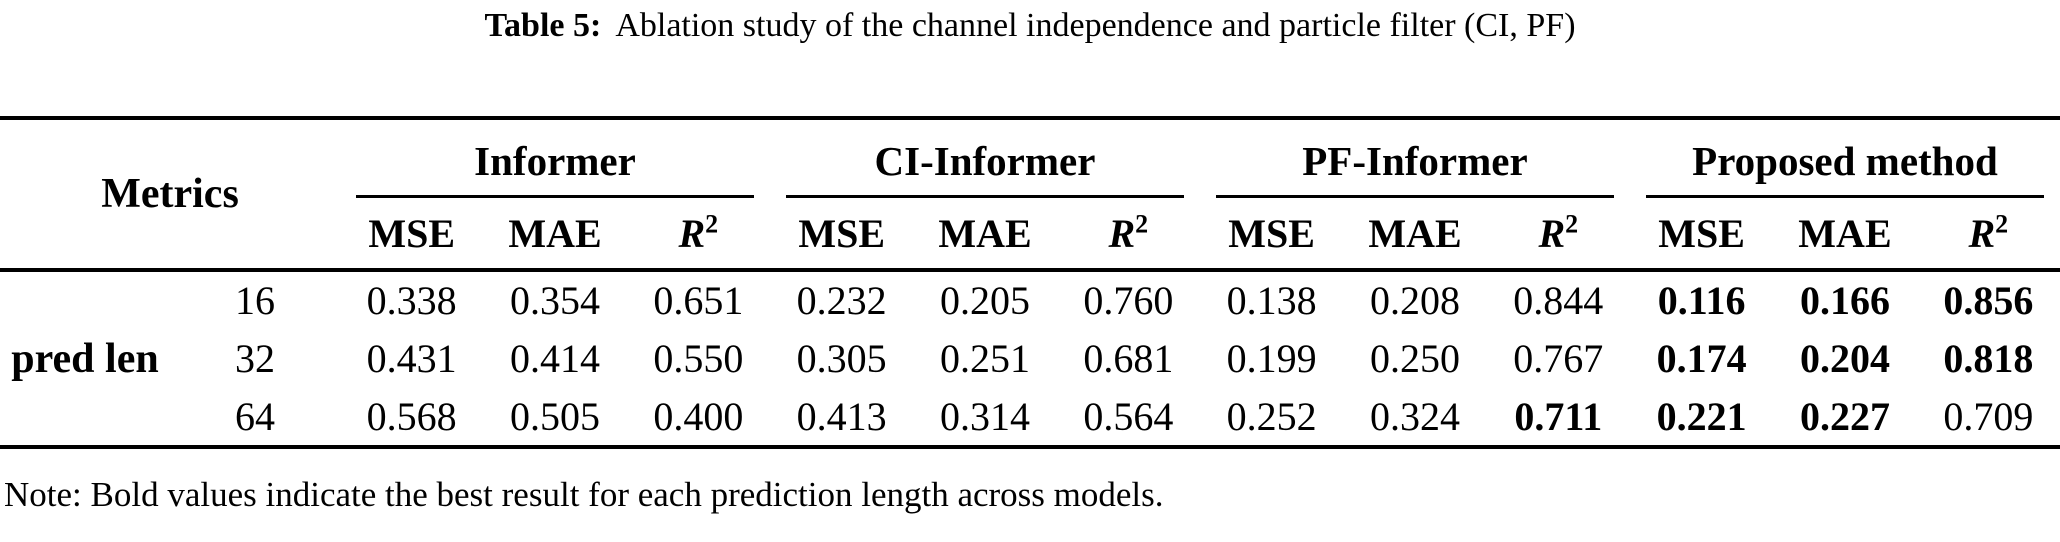  What do you see at coordinates (698, 416) in the screenshot?
I see `metric-value-cell: 0.400` at bounding box center [698, 416].